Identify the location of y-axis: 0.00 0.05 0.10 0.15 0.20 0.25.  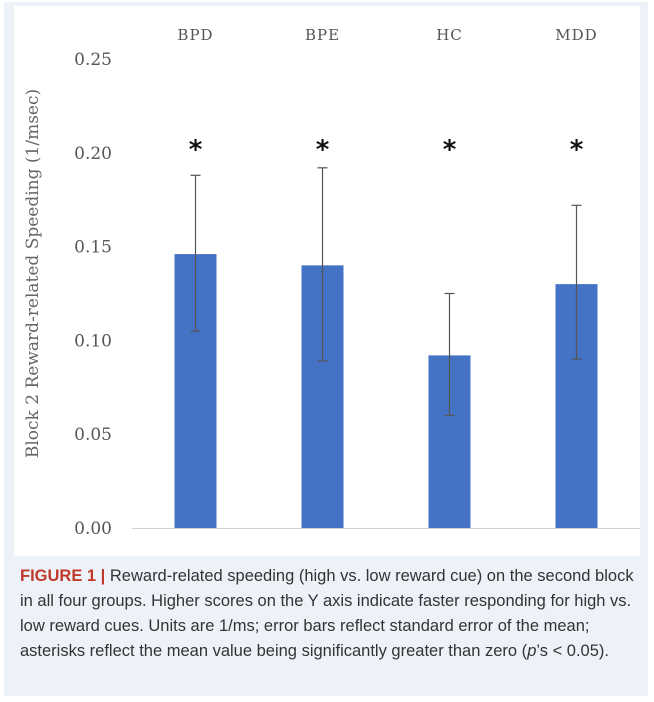
(93, 294).